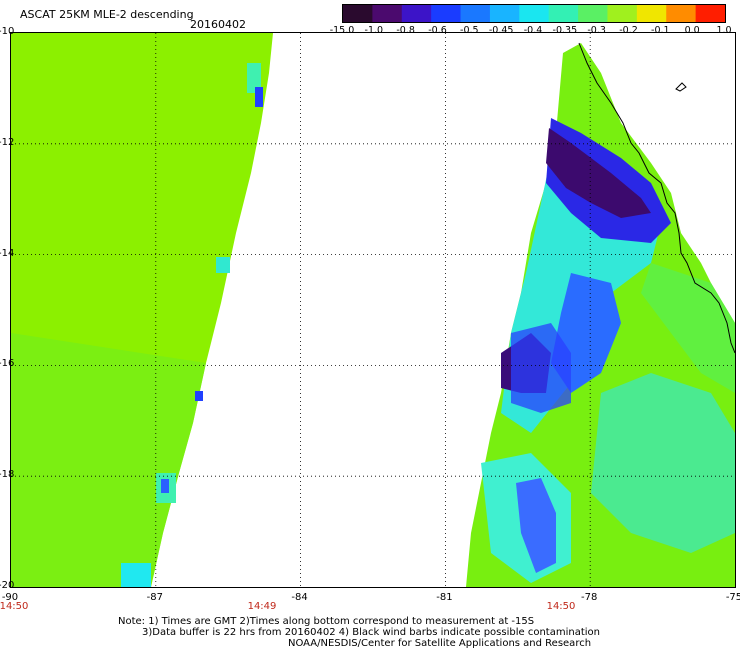  Describe the element at coordinates (681, 87) in the screenshot. I see `lake-outline` at that location.